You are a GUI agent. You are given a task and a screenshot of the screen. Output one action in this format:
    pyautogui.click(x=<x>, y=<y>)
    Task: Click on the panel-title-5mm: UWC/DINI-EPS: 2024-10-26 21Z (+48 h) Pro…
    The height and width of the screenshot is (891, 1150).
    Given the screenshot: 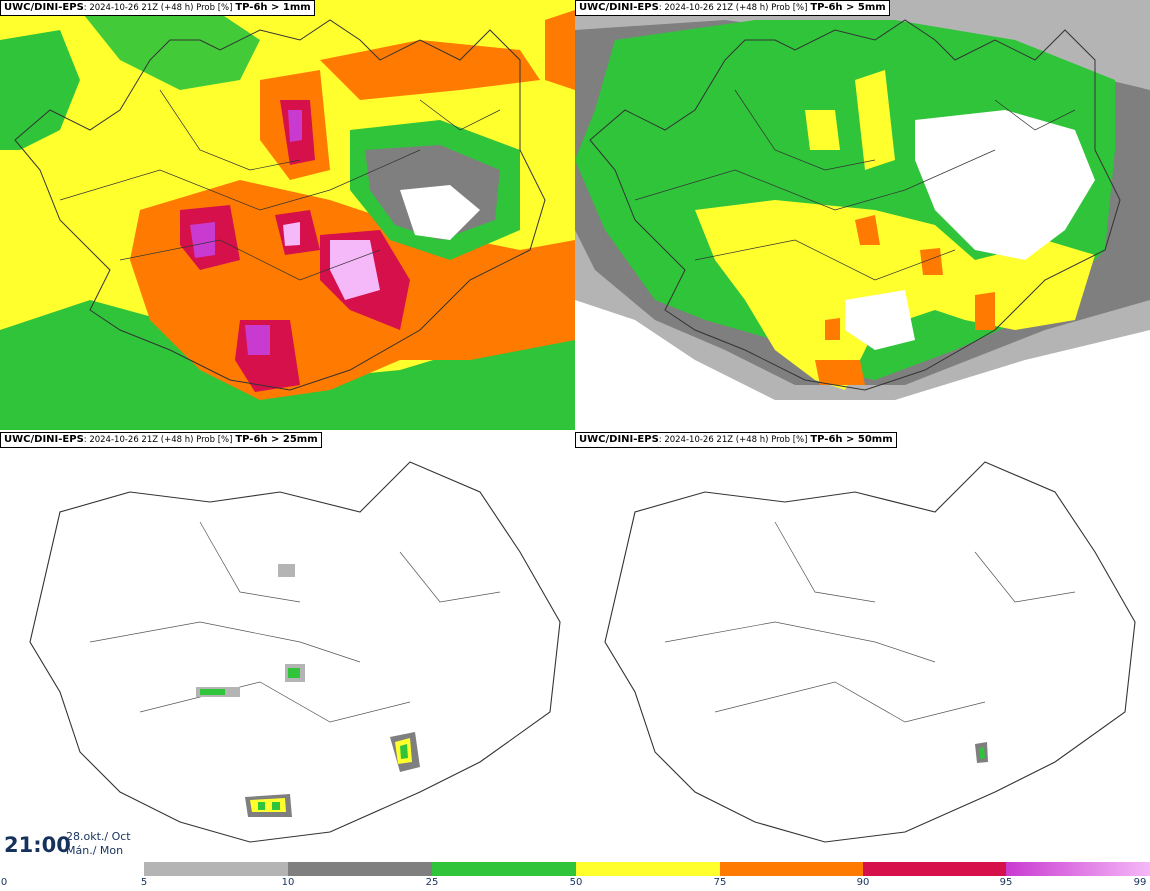 What is the action you would take?
    pyautogui.click(x=732, y=8)
    